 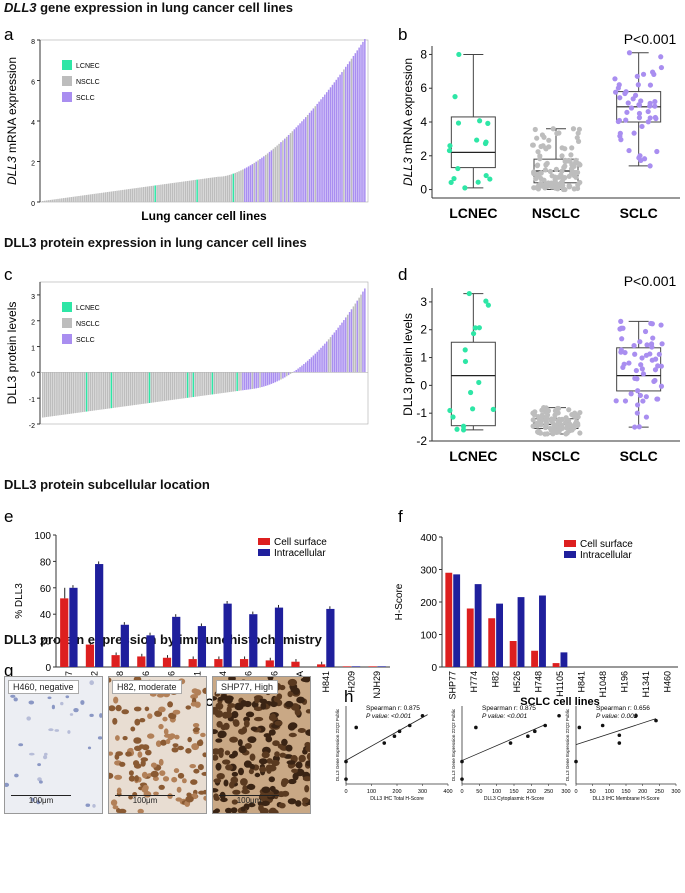 I want to click on category-label: LCNEC, so click(x=473, y=456).